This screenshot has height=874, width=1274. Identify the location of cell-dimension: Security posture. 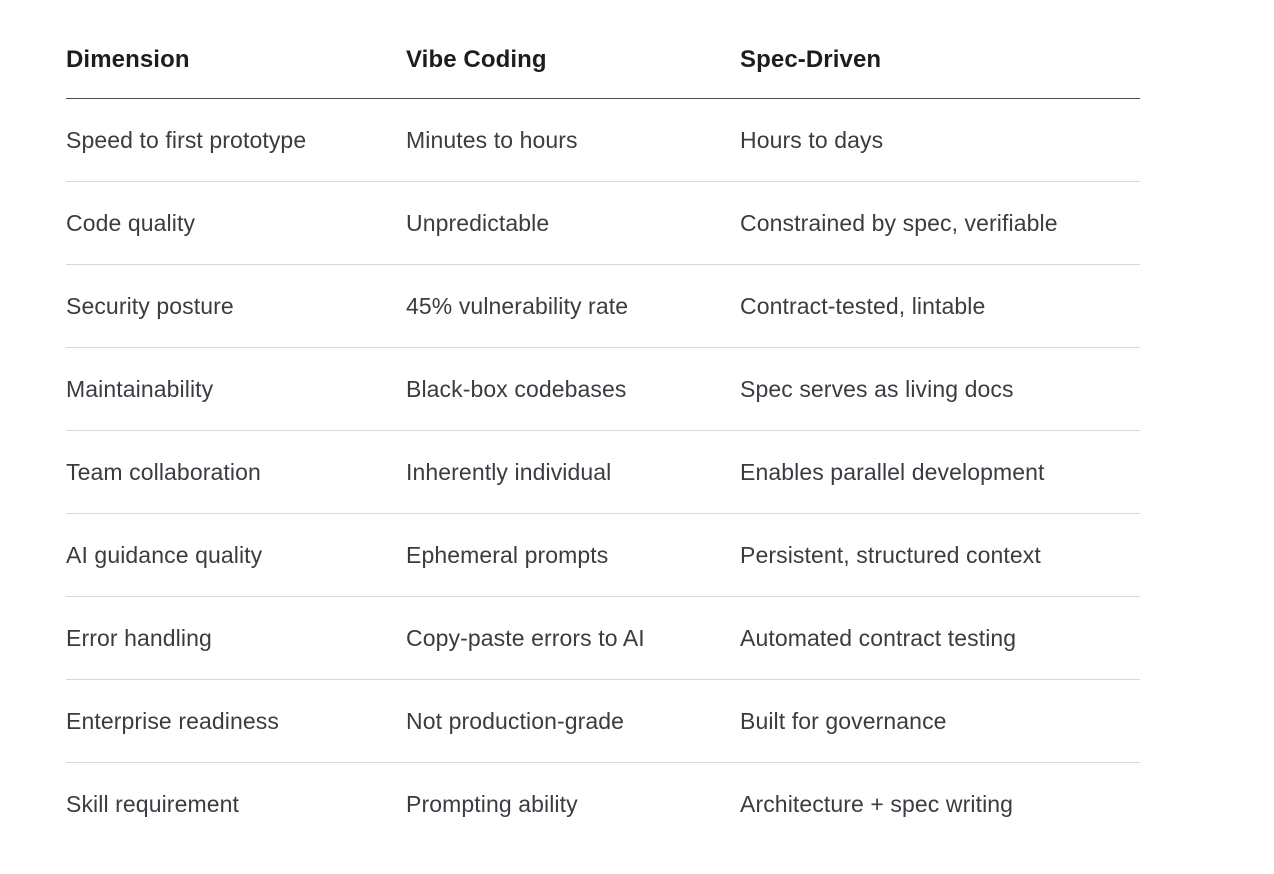
(236, 306).